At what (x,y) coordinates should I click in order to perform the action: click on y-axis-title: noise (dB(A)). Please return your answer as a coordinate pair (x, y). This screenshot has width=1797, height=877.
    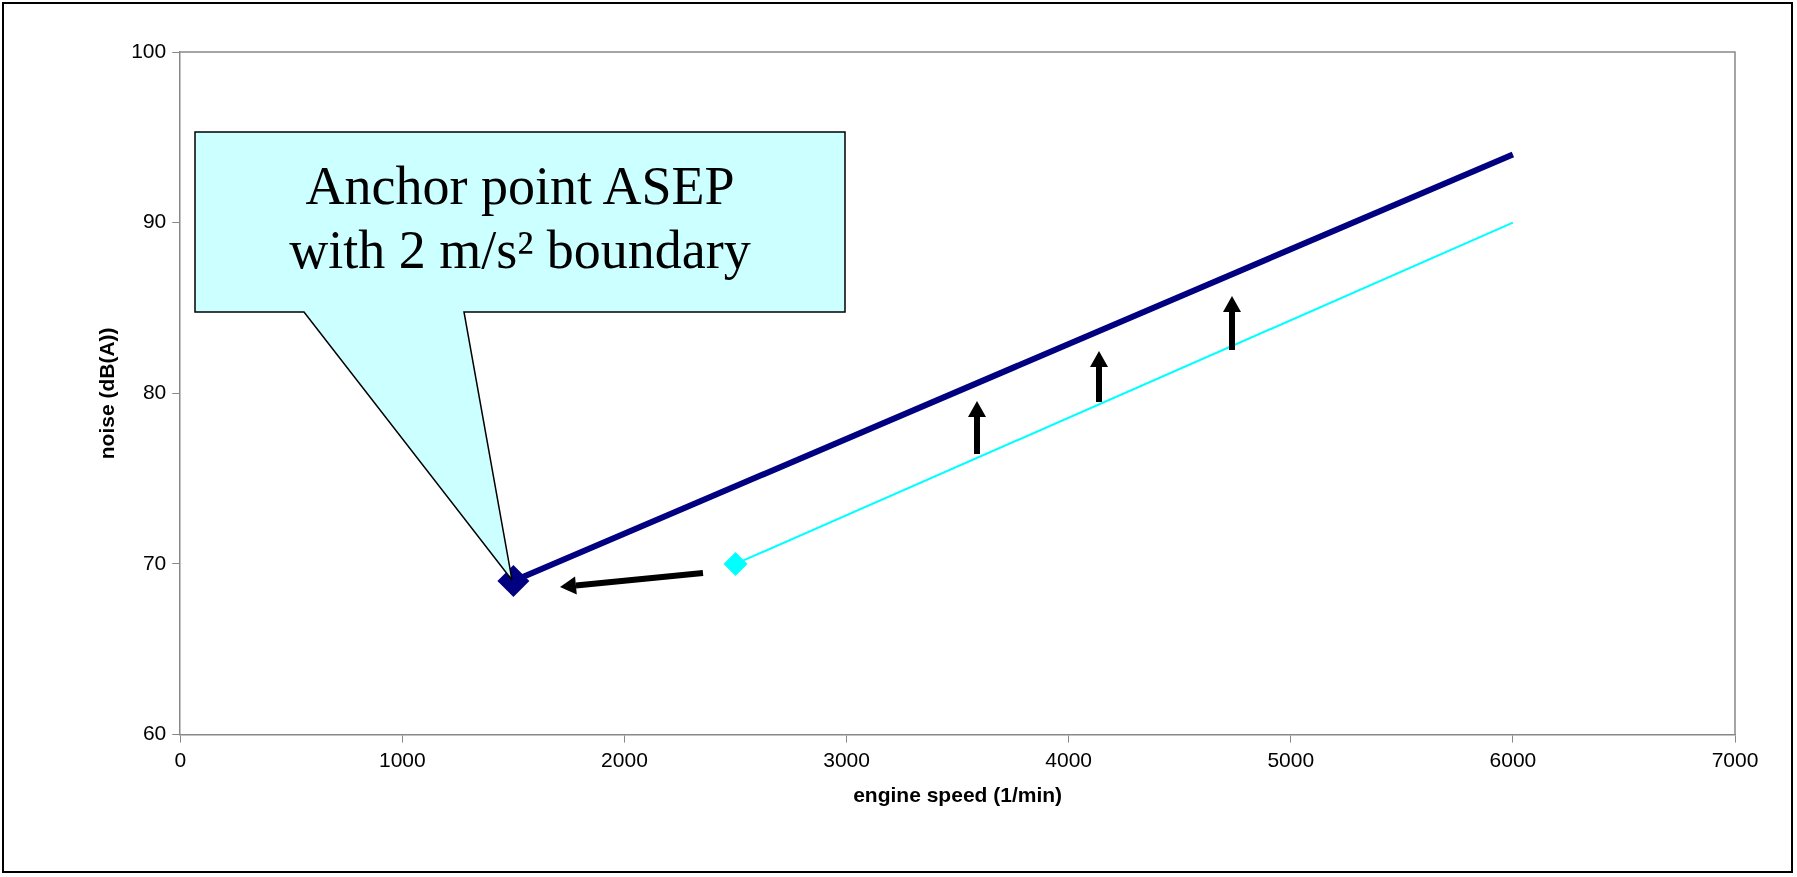
    Looking at the image, I should click on (107, 393).